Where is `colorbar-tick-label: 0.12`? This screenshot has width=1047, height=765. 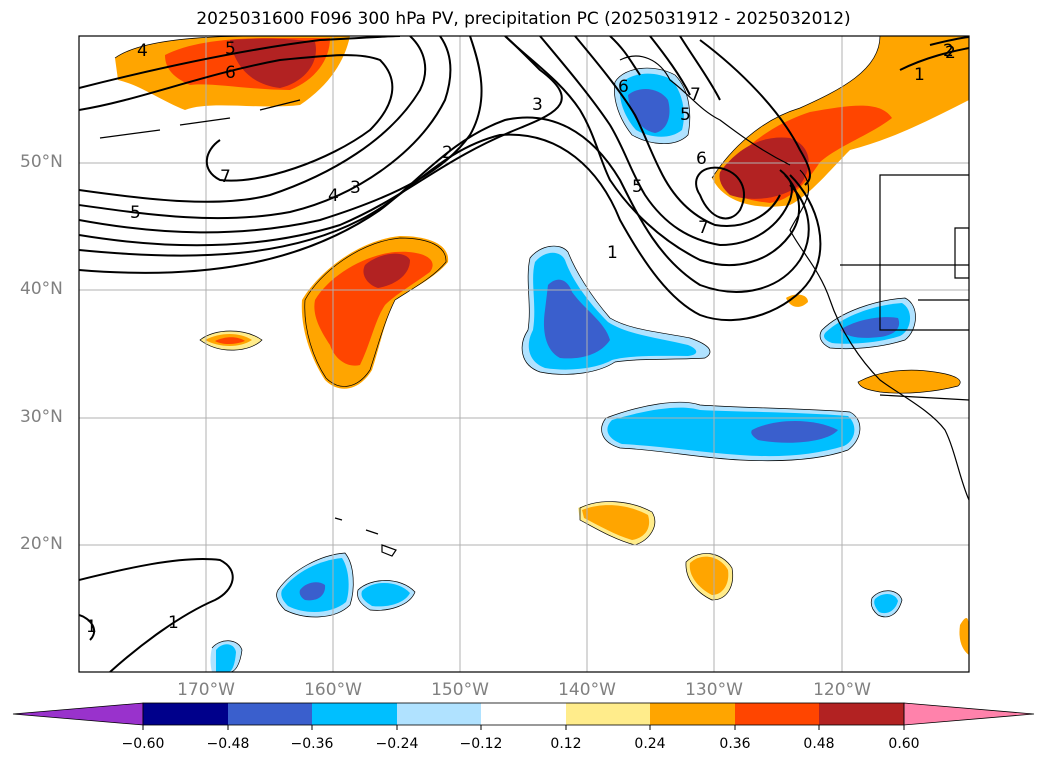 colorbar-tick-label: 0.12 is located at coordinates (566, 744).